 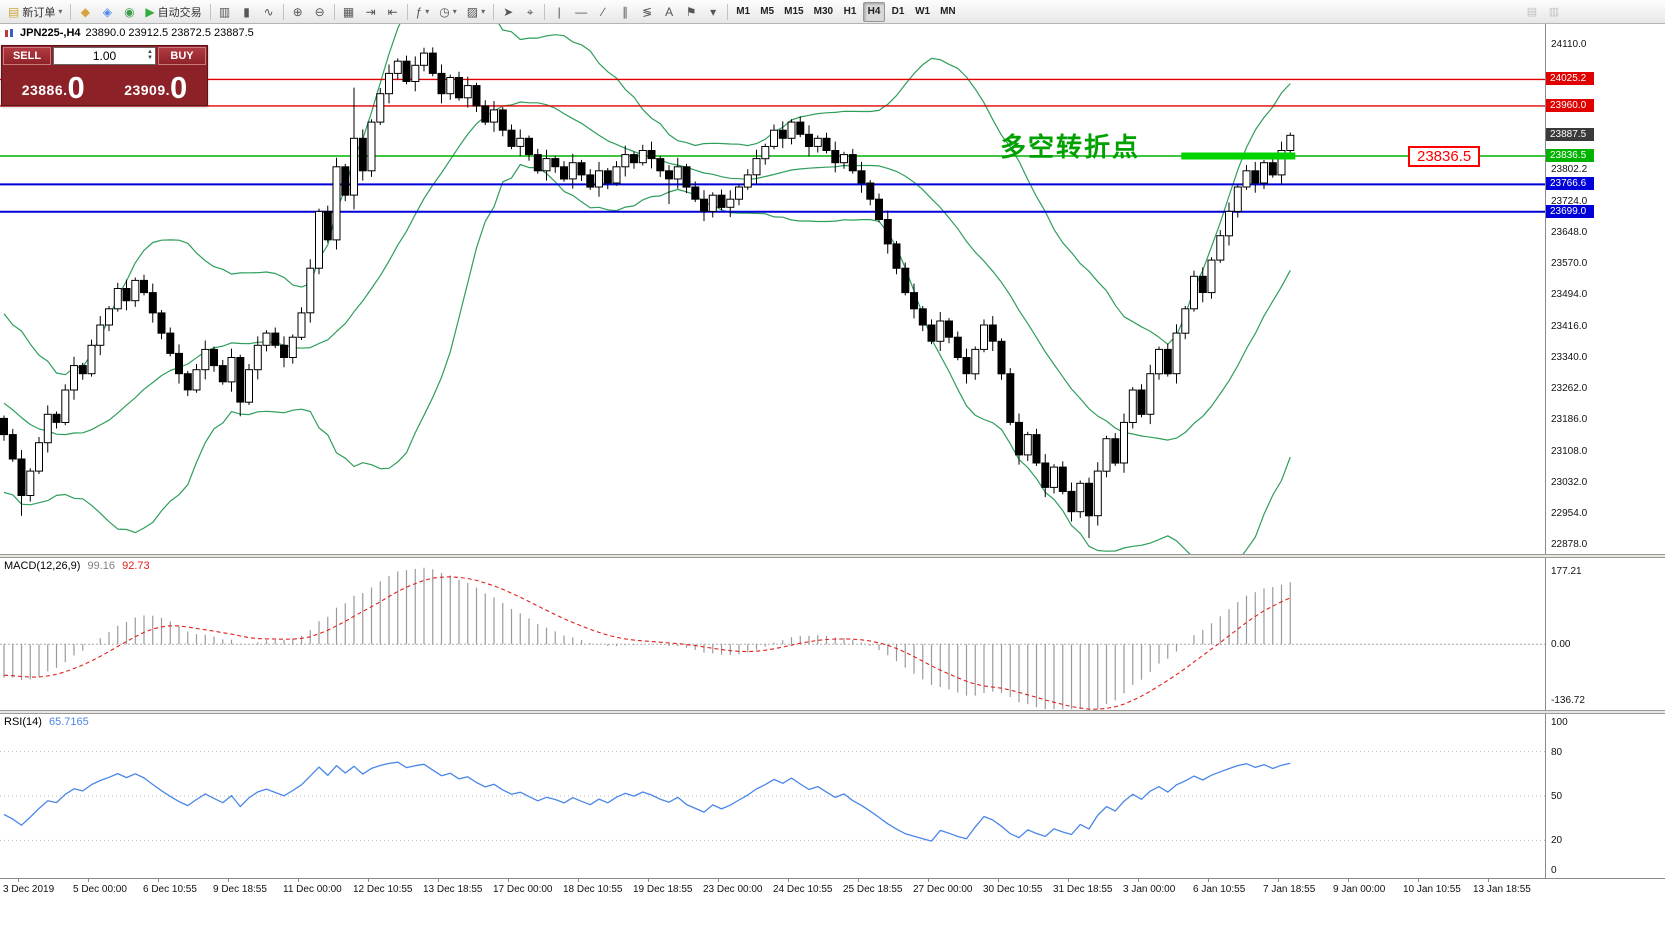 I want to click on timeframe-m30-button: M30, so click(x=823, y=11).